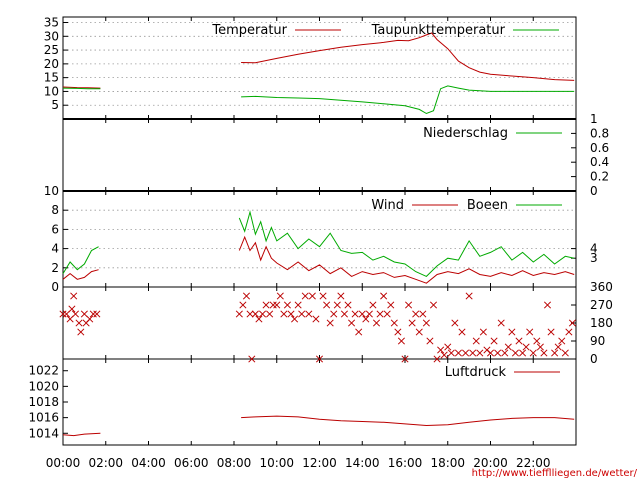 Image resolution: width=640 pixels, height=480 pixels. I want to click on legend-label: Wind, so click(387, 205).